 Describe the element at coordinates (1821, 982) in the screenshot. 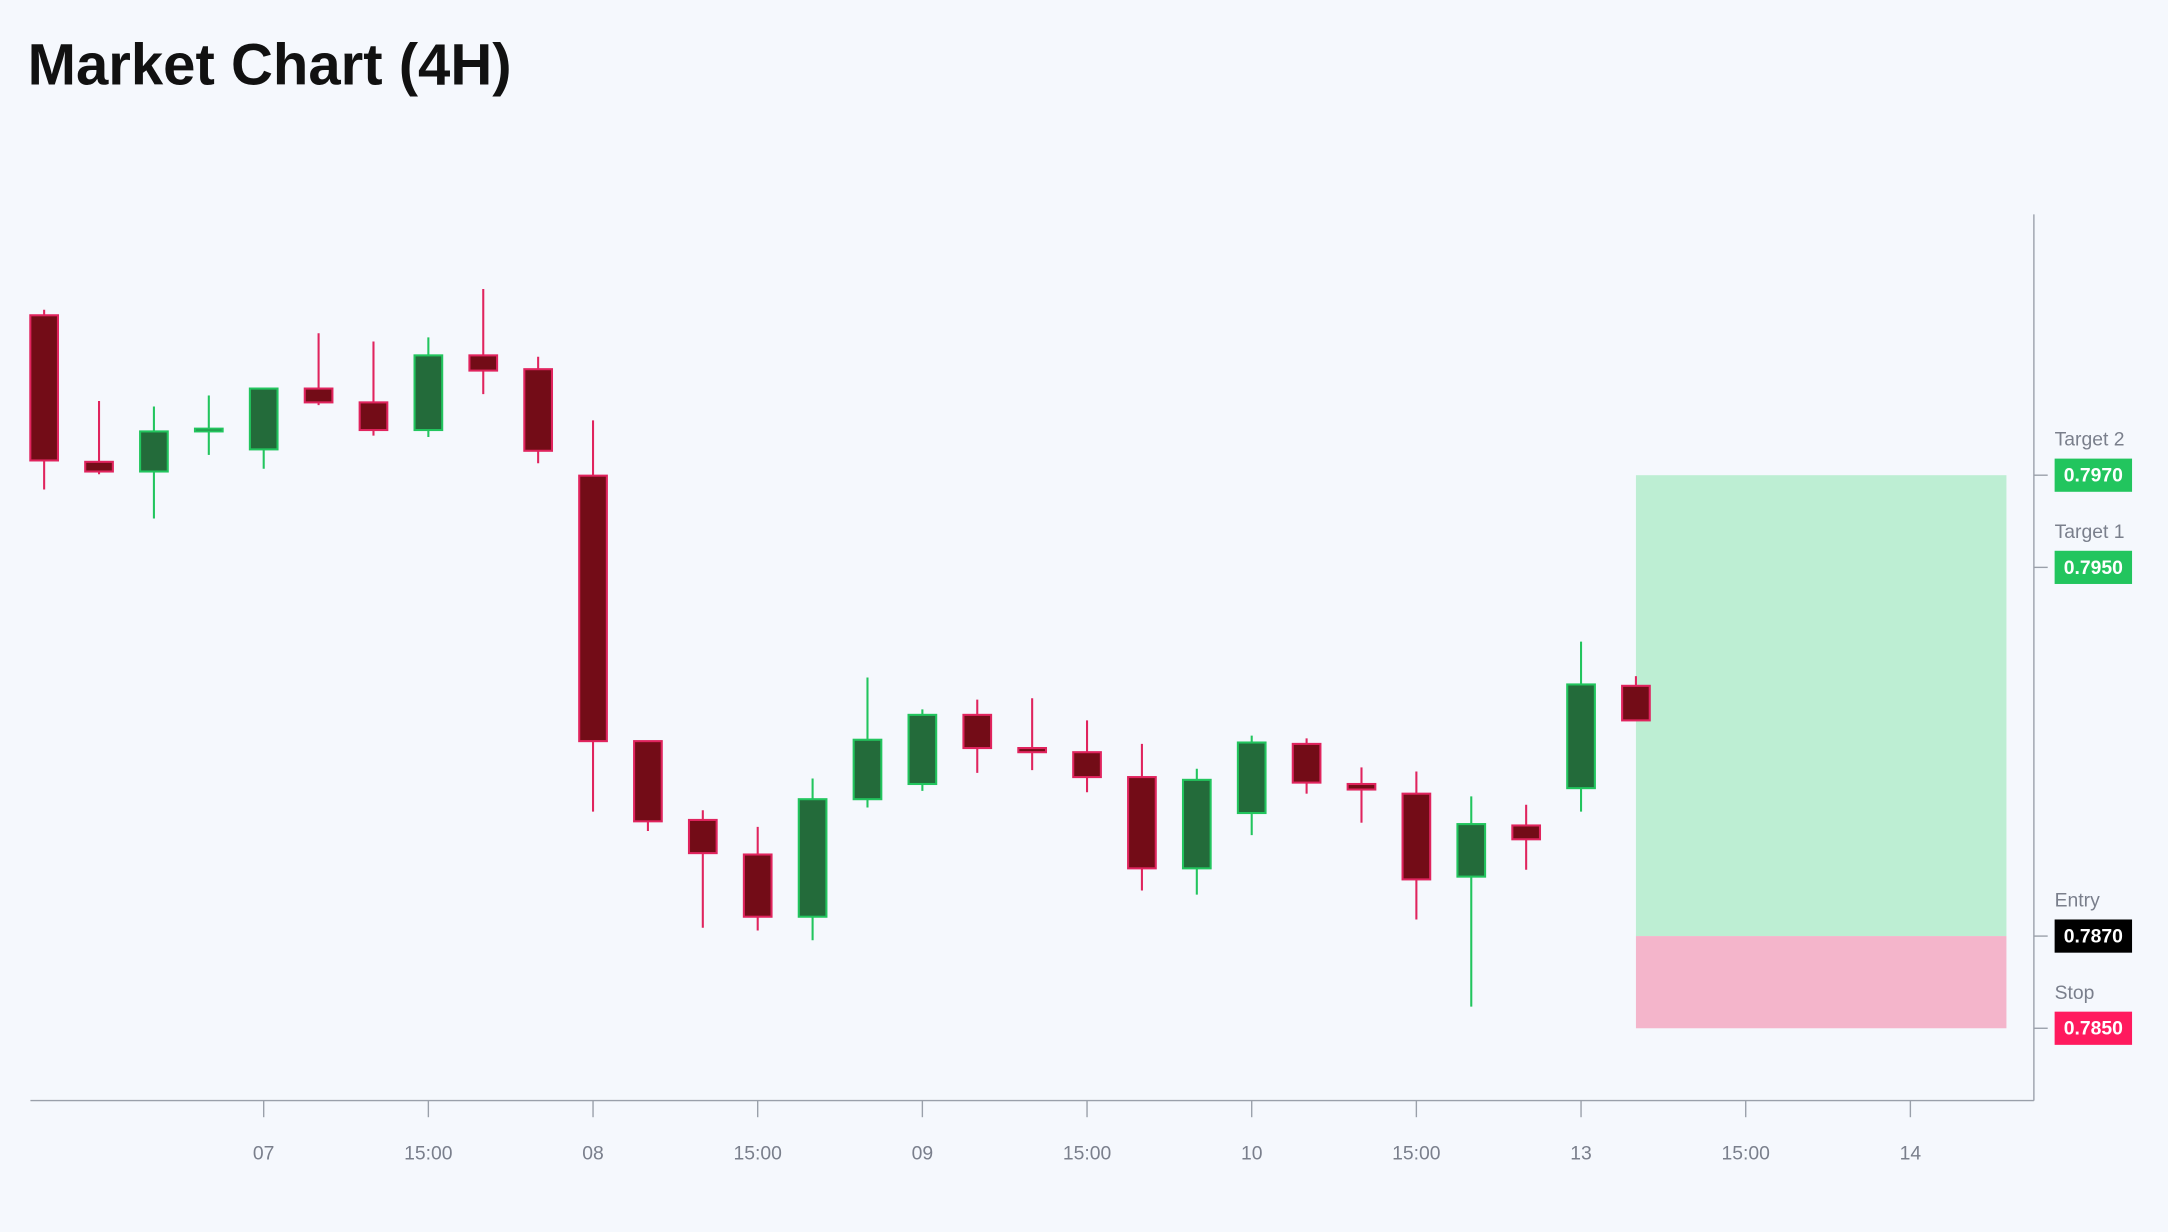

I see `loss-zone` at that location.